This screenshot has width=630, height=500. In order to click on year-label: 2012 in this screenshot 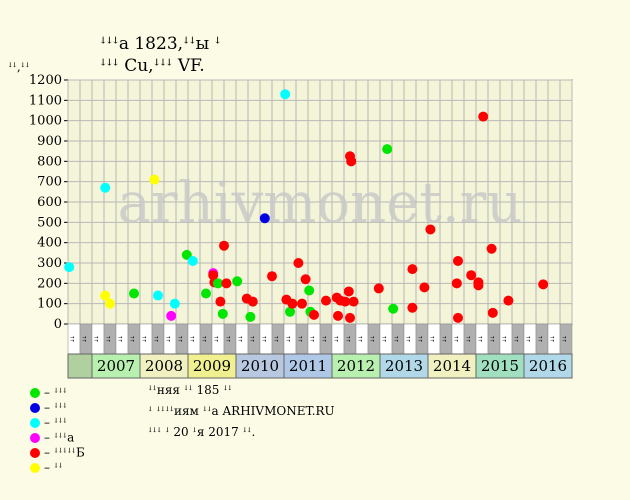, I will do `click(356, 366)`.